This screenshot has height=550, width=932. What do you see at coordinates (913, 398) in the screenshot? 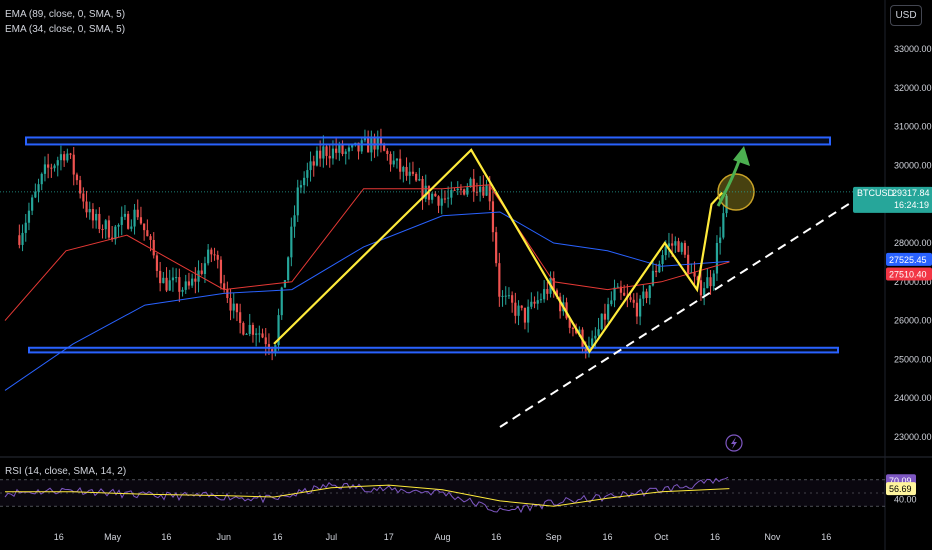
I see `y-tick-label: 24000.00` at bounding box center [913, 398].